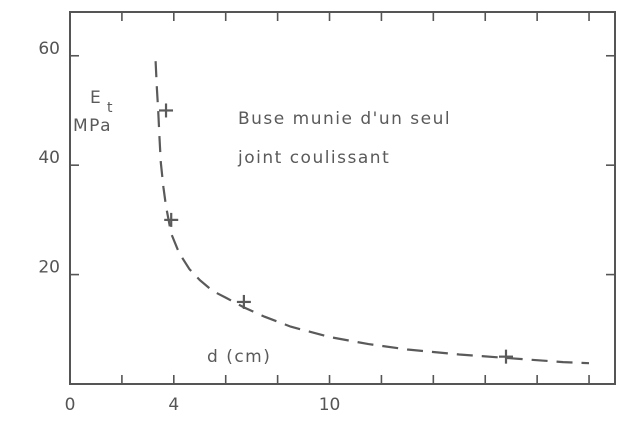 The image size is (627, 425). I want to click on y-tick-label-0: 20, so click(49, 268).